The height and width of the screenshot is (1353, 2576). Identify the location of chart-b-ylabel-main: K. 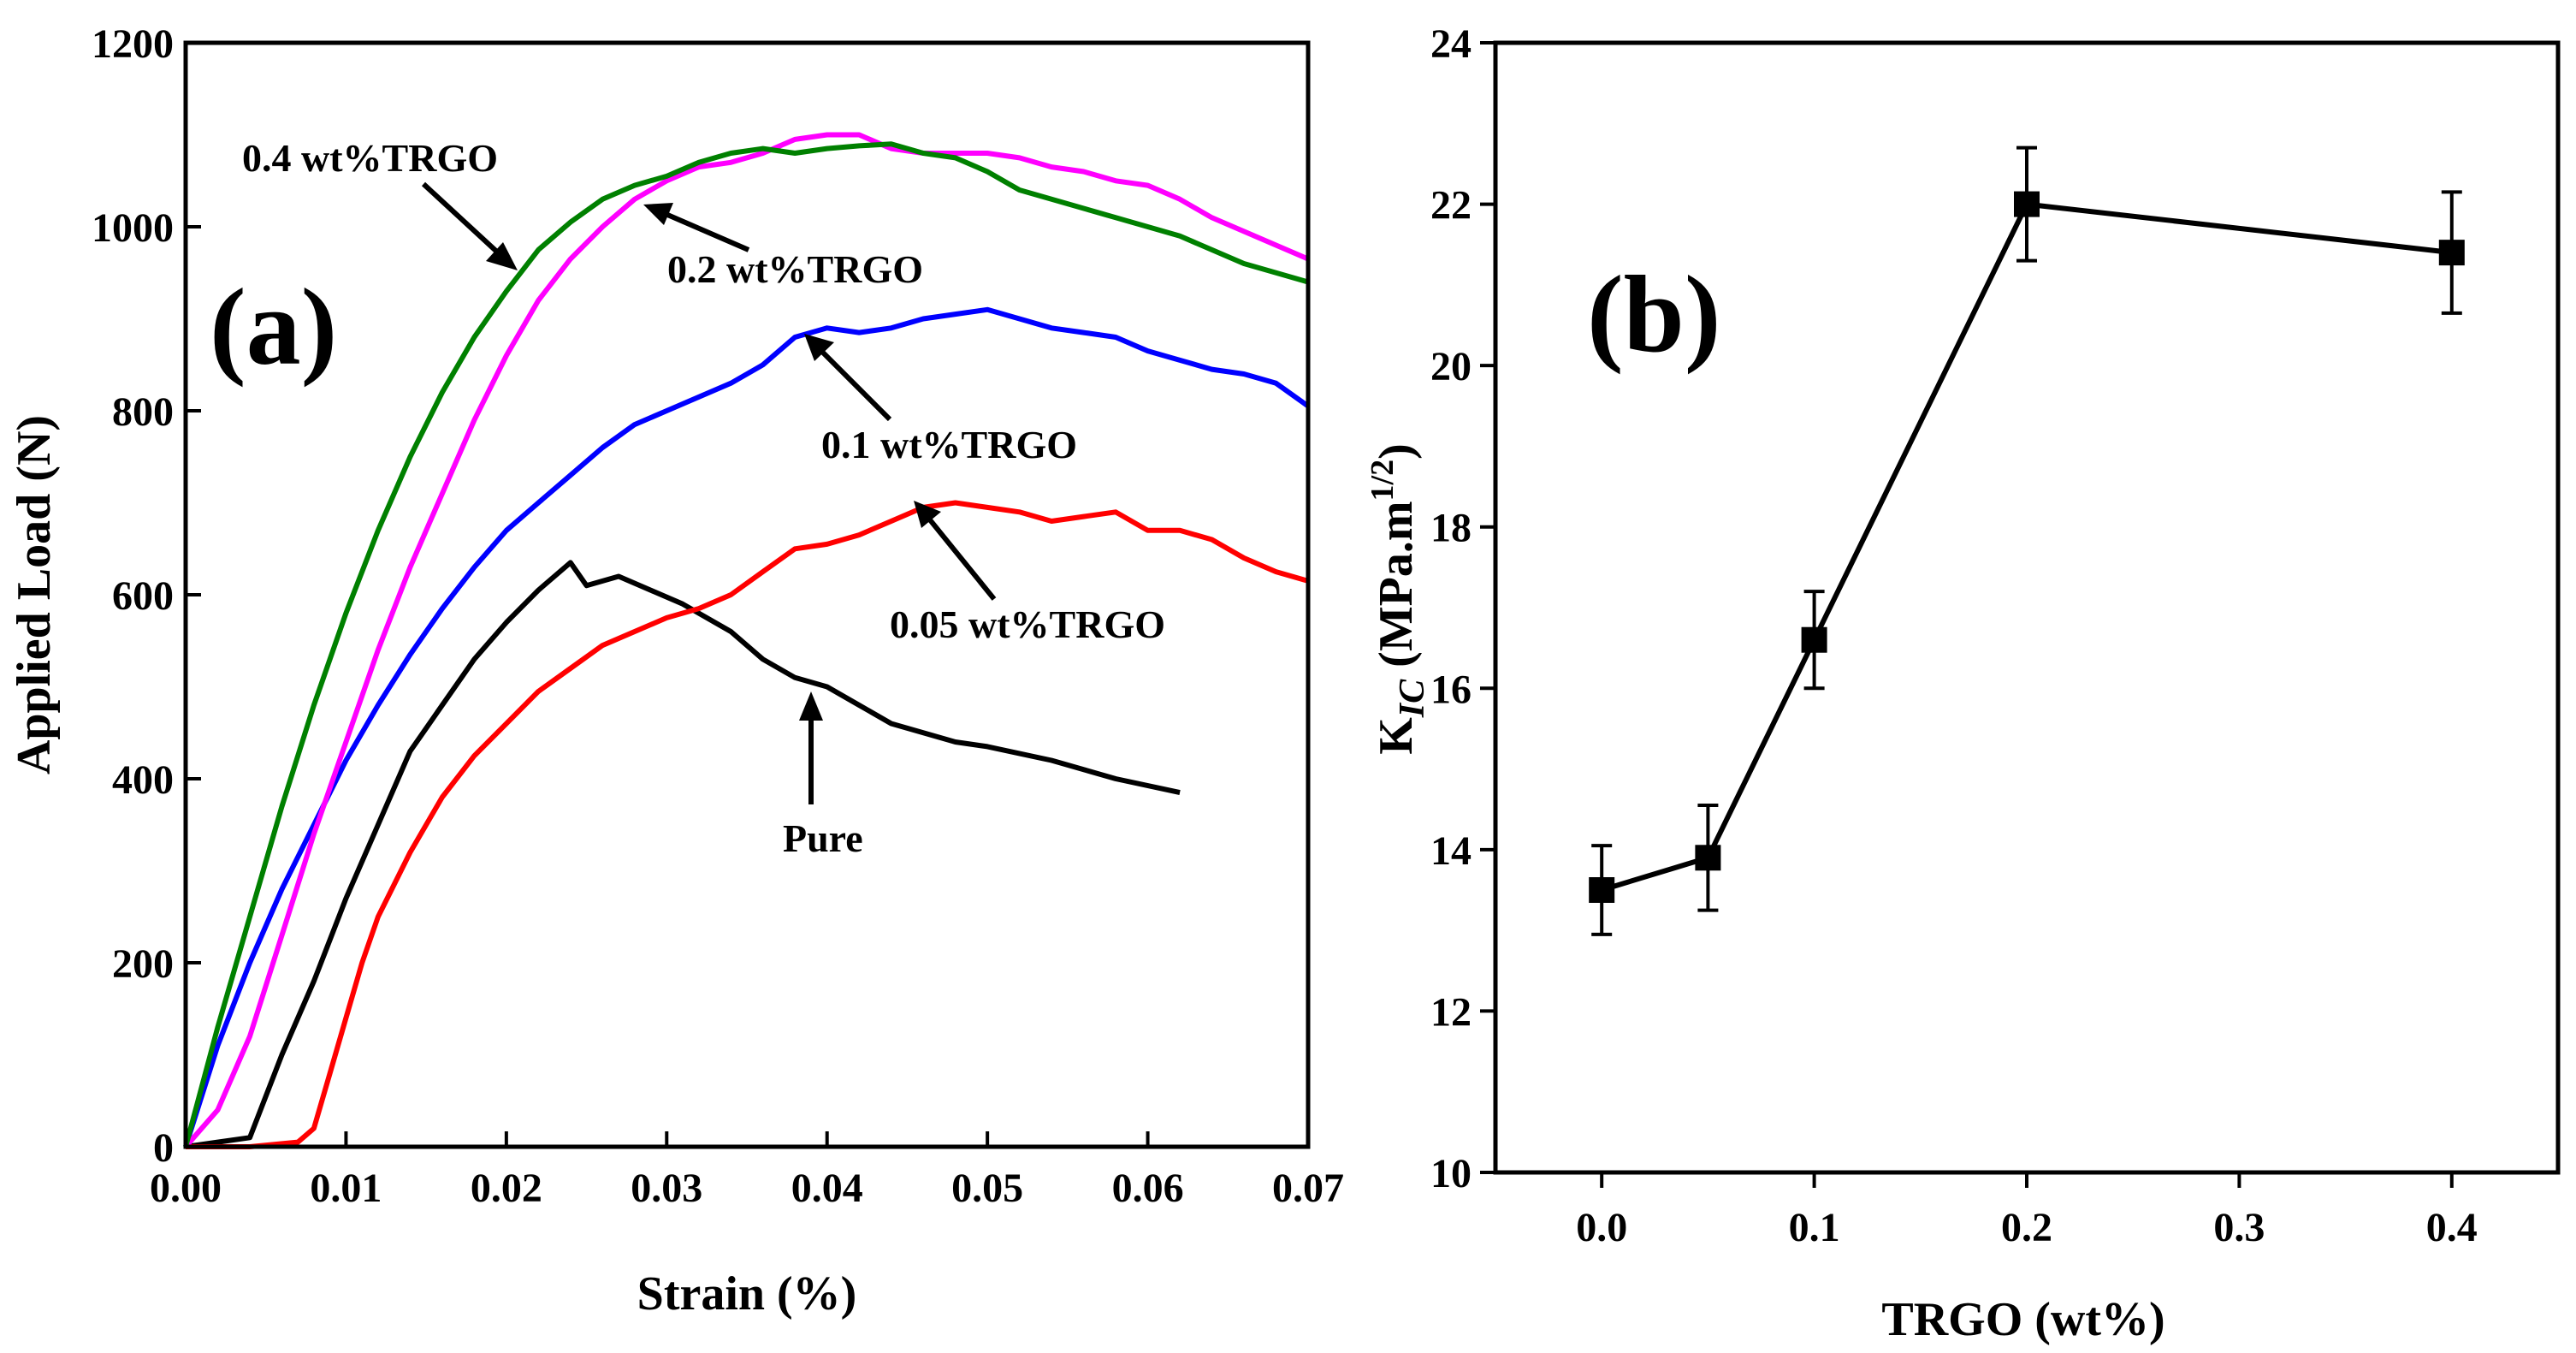
(1396, 736).